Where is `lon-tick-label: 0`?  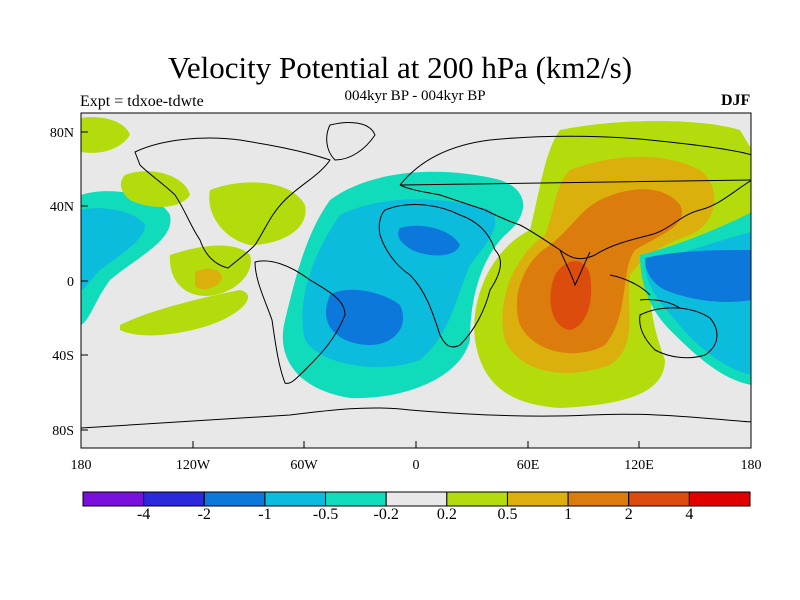 lon-tick-label: 0 is located at coordinates (416, 465).